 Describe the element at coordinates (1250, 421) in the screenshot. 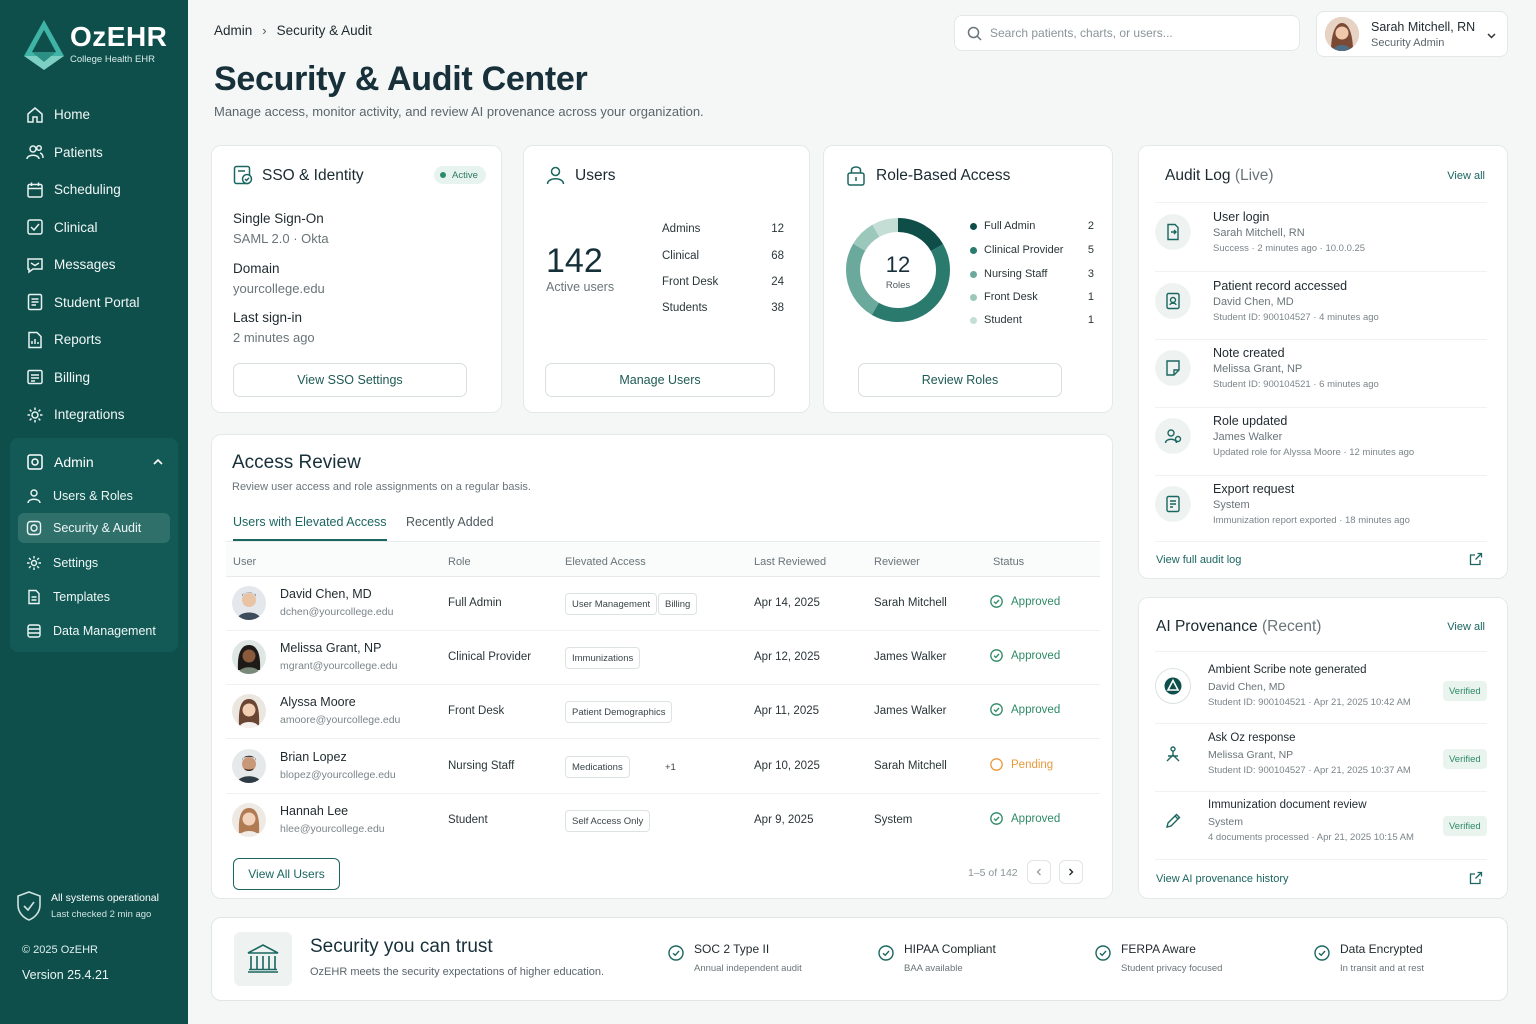

I see `audit-item-title: Role updated` at that location.